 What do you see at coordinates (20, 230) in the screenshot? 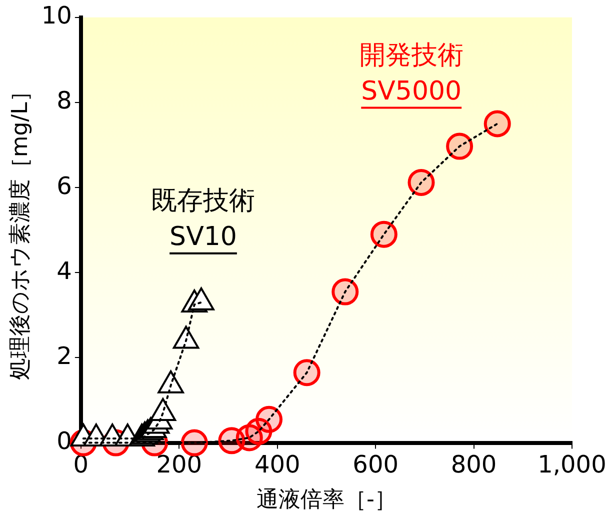
I see `y-axis-title: 処理後のホウ素濃度［mg/L］` at bounding box center [20, 230].